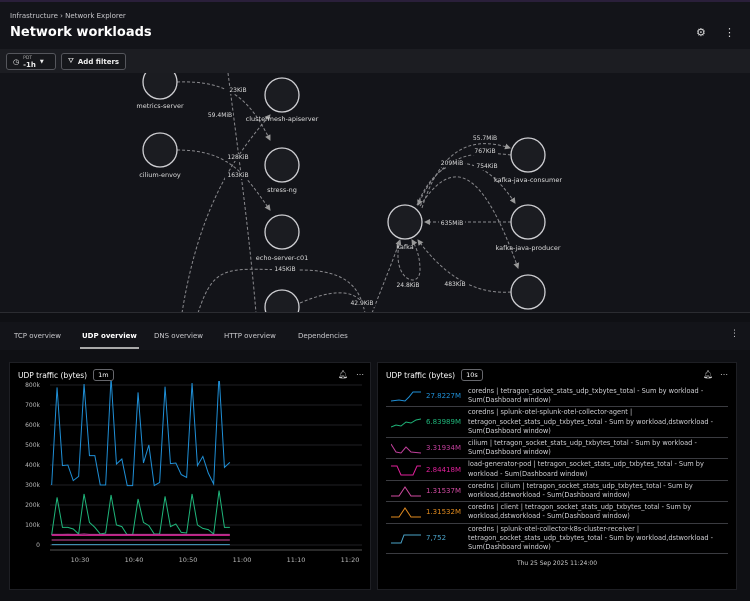  I want to click on y-tick-label: 700k, so click(32, 405).